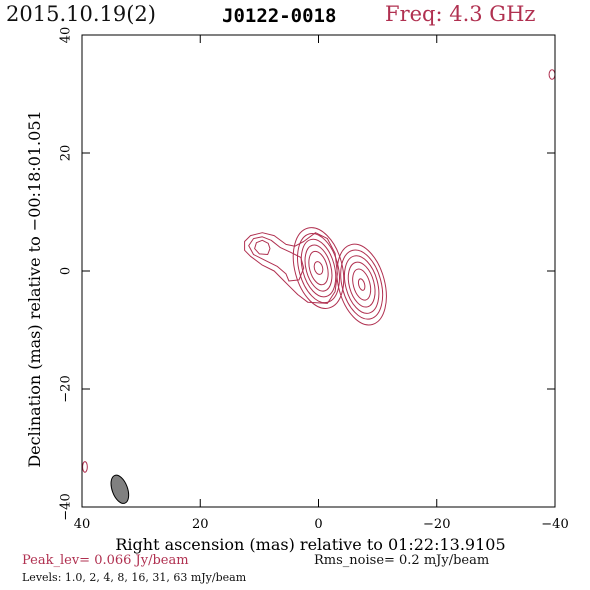  Describe the element at coordinates (318, 524) in the screenshot. I see `x-tick-label: 0` at that location.